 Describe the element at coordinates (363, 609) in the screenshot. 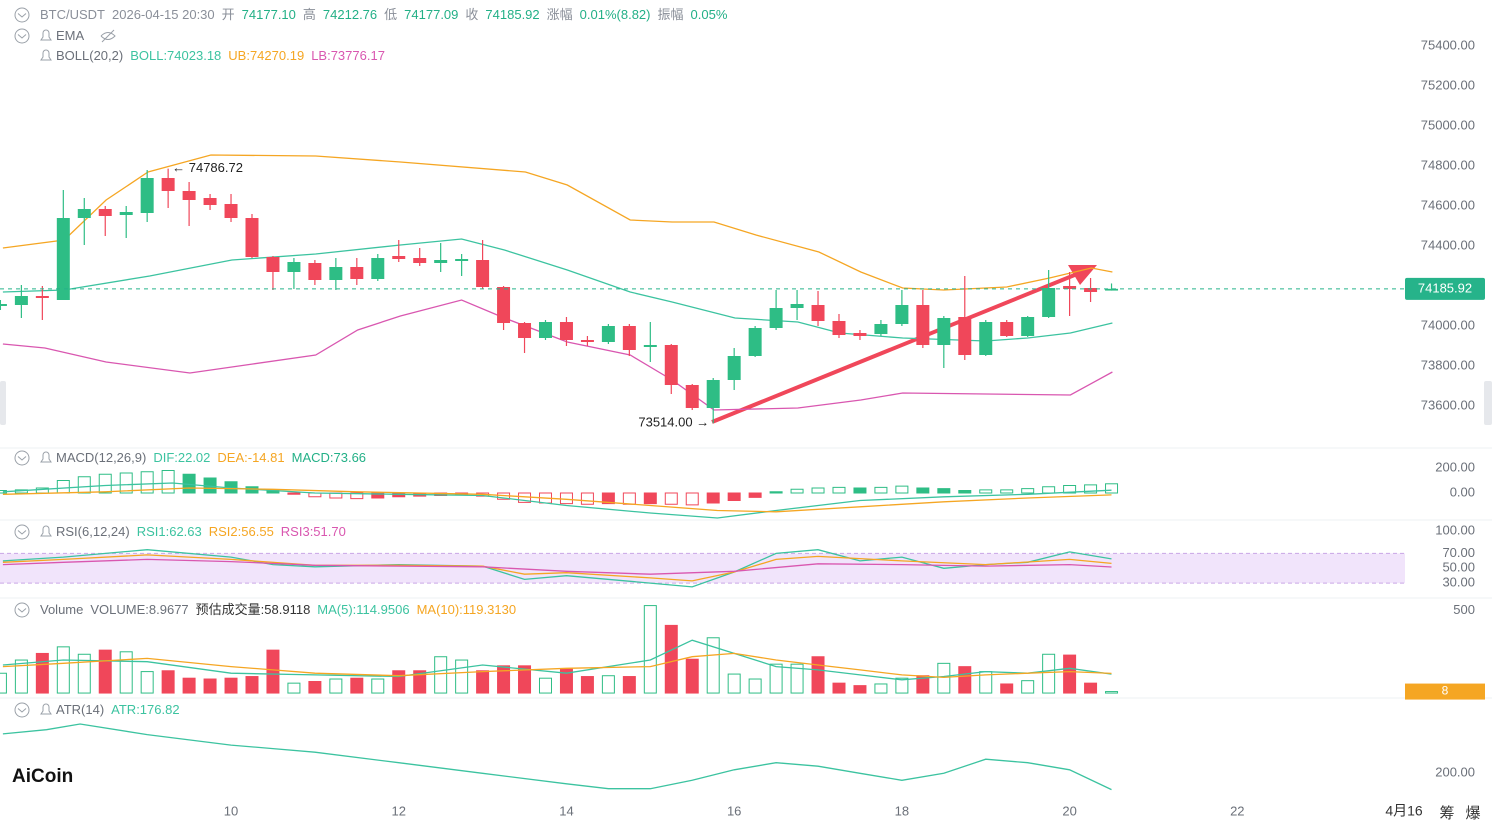

I see `legend-text: MA(5):114.9506` at that location.